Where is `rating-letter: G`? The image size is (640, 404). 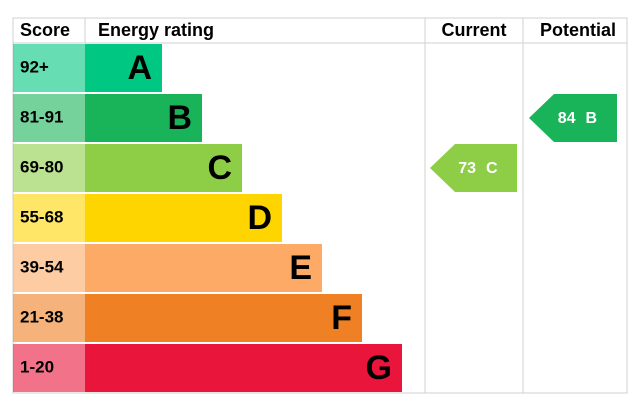
rating-letter: G is located at coordinates (379, 368).